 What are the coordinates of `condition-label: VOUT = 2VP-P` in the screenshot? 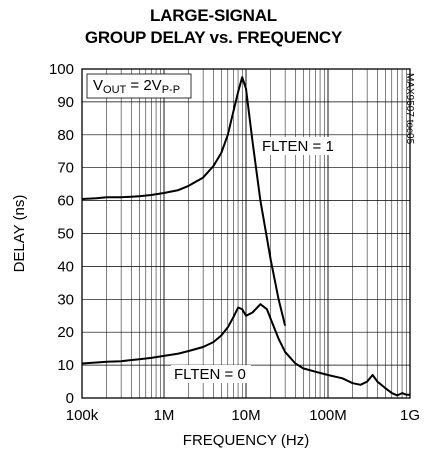 It's located at (136, 86).